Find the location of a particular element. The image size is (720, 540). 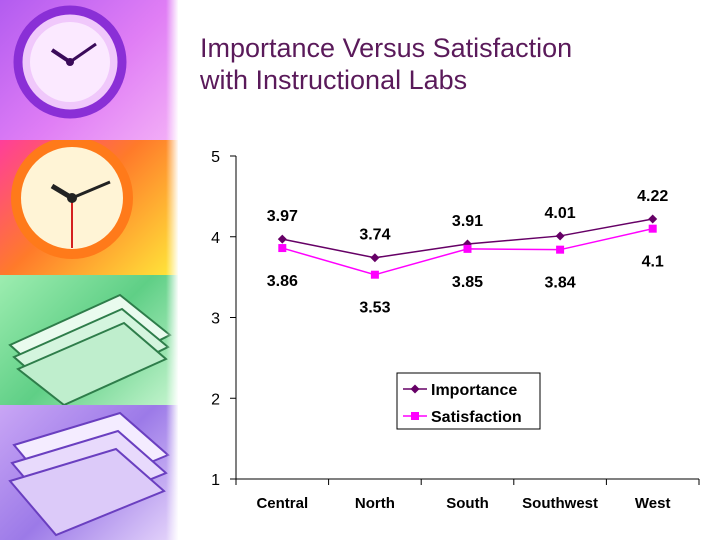

data-label-importance: 4.22 is located at coordinates (652, 196).